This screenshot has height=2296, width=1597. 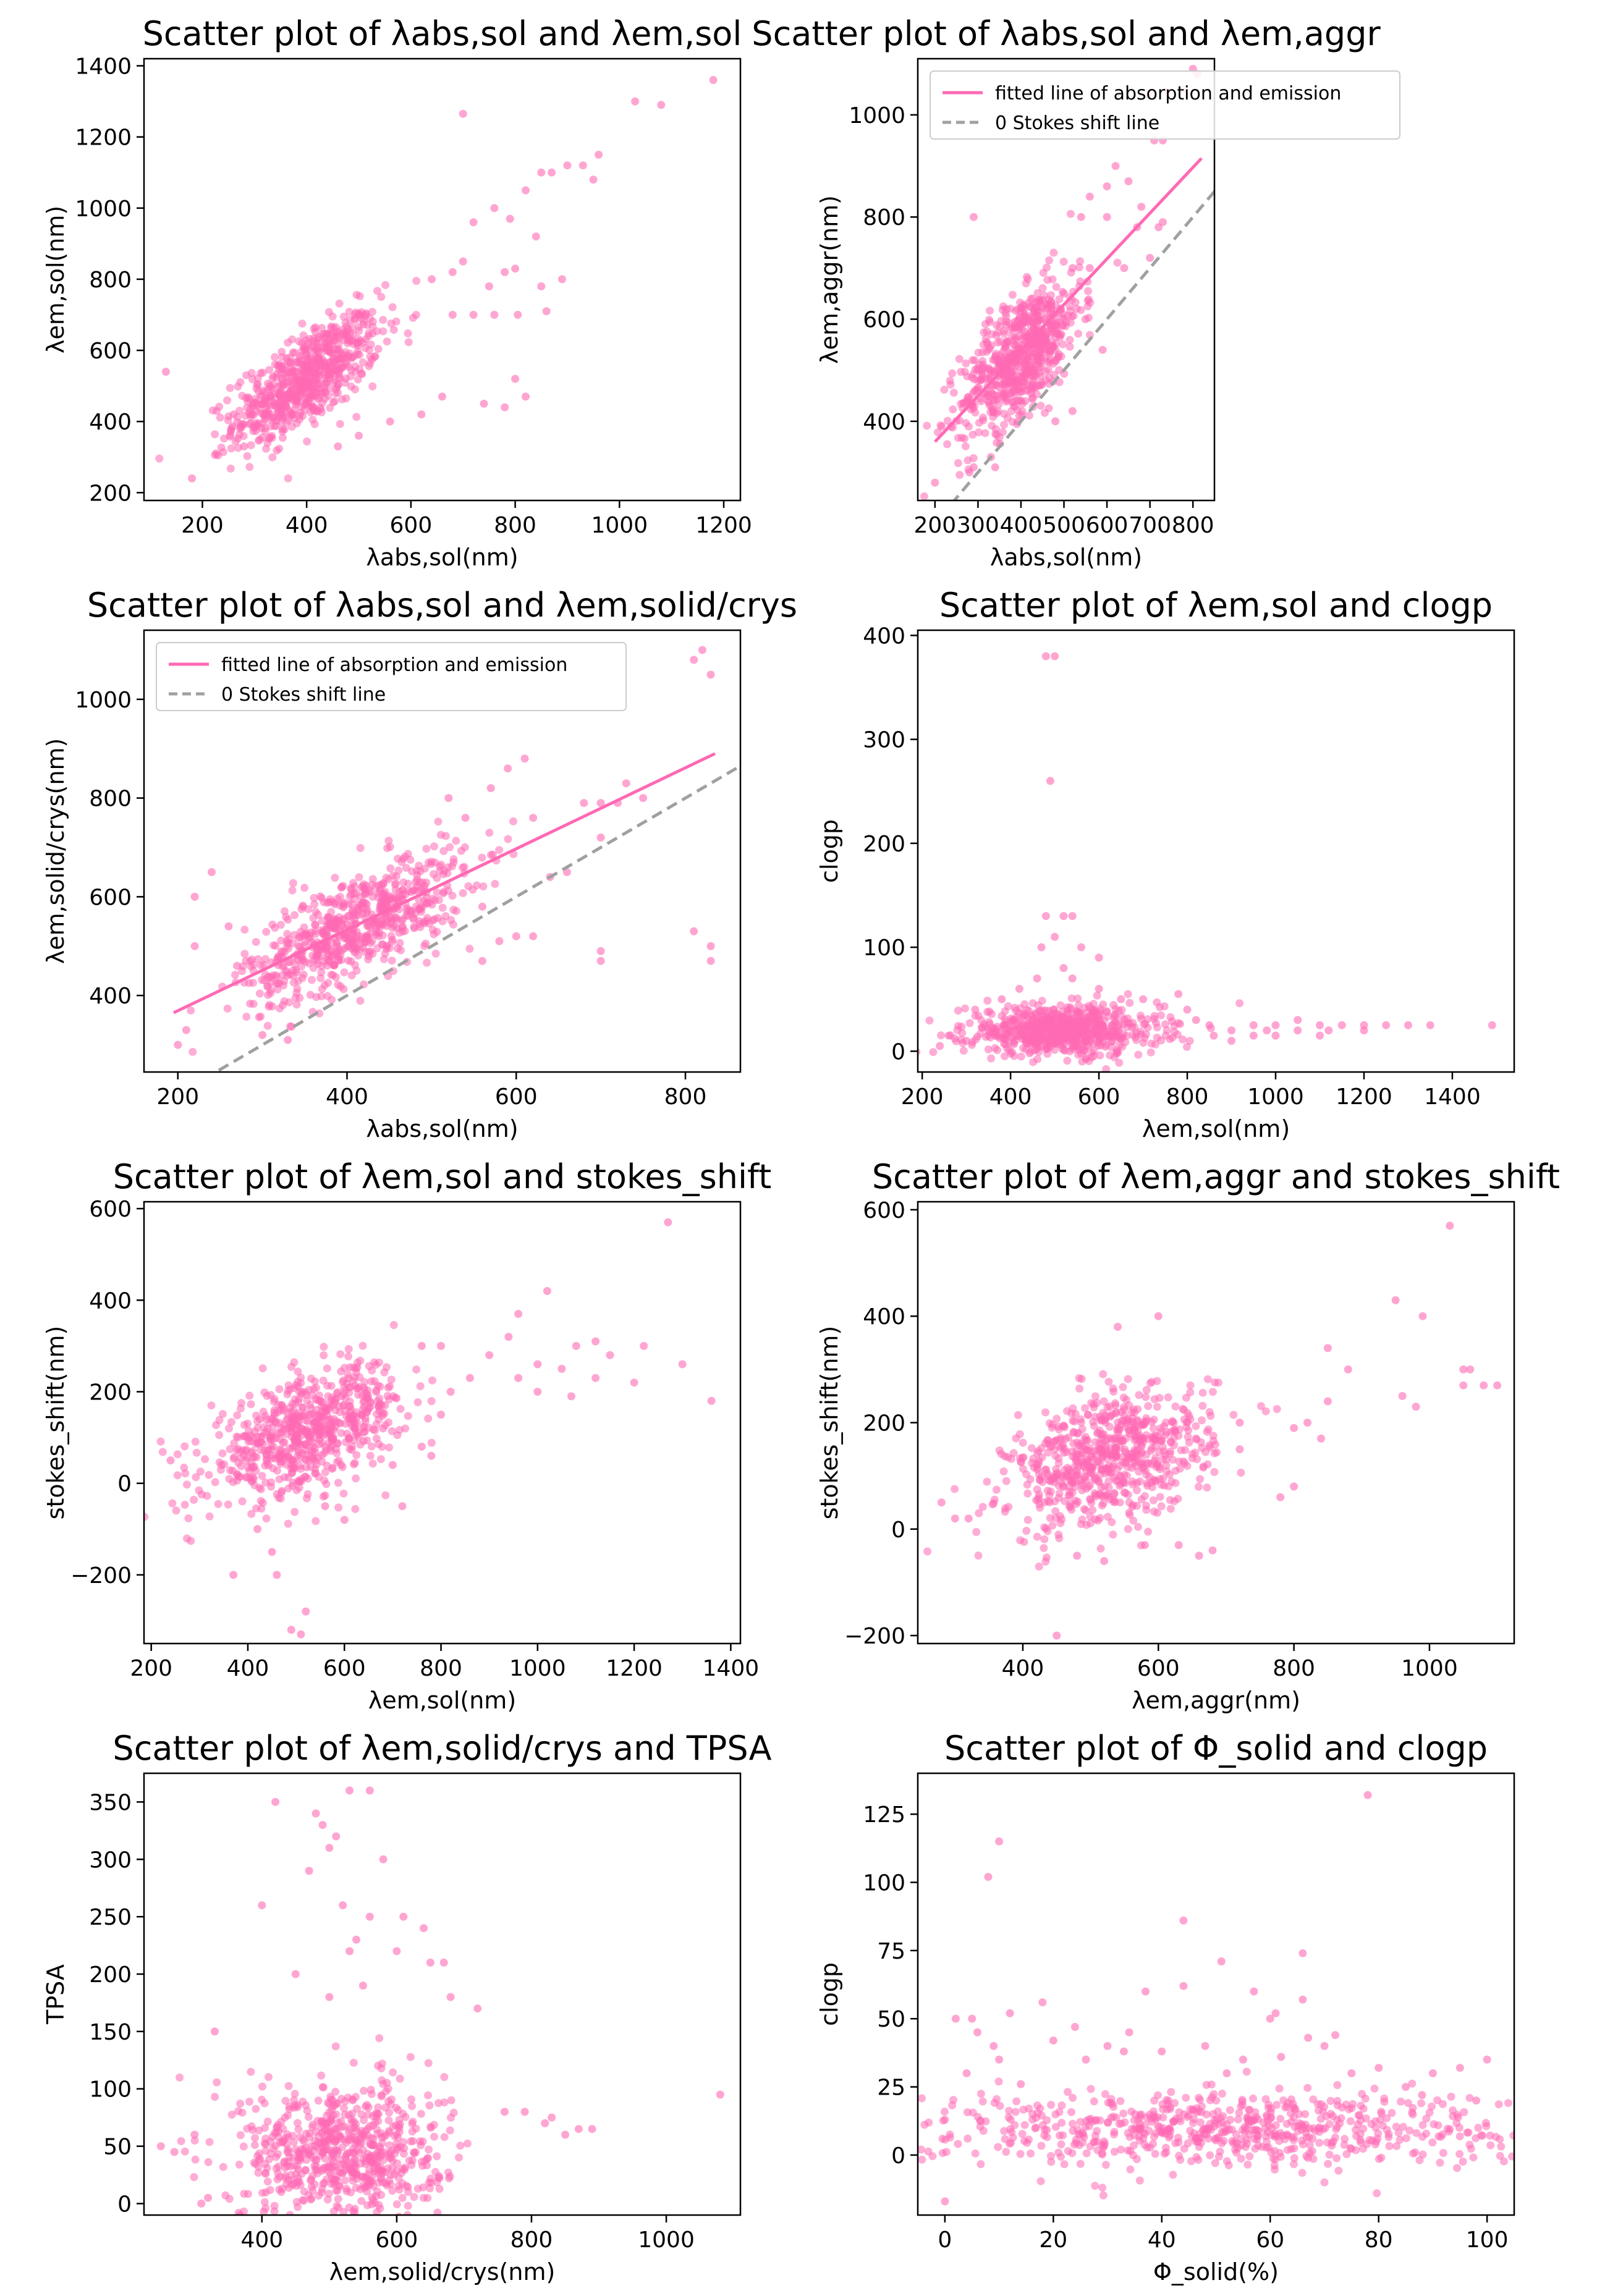 What do you see at coordinates (111, 1301) in the screenshot?
I see `y-tick-label: 400` at bounding box center [111, 1301].